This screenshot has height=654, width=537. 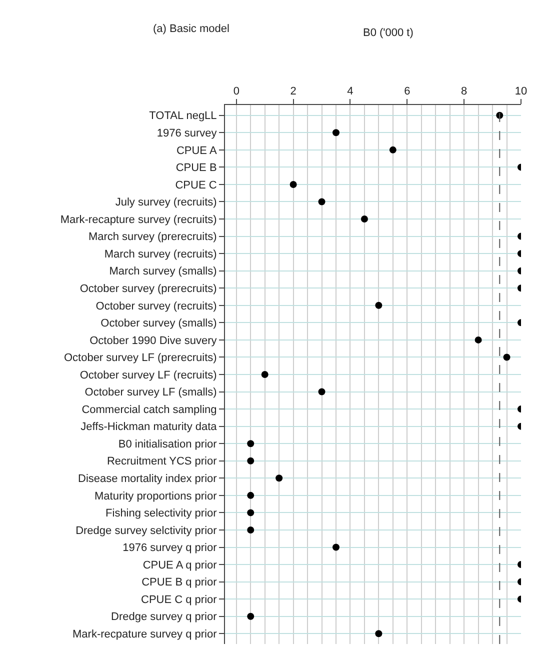 What do you see at coordinates (138, 220) in the screenshot?
I see `y-tick-label: Mark-recapture survey (recruits)` at bounding box center [138, 220].